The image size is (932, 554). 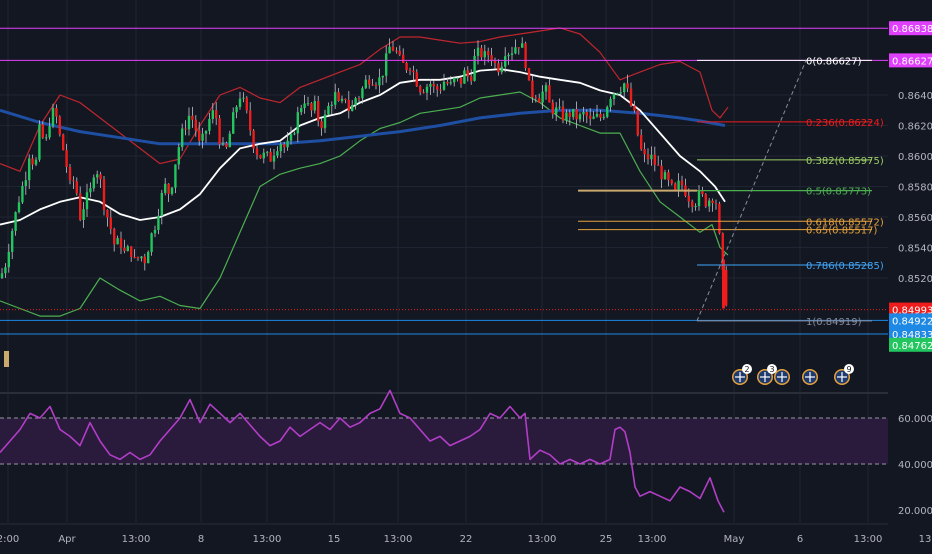 I want to click on price-label-badge, so click(x=910, y=28).